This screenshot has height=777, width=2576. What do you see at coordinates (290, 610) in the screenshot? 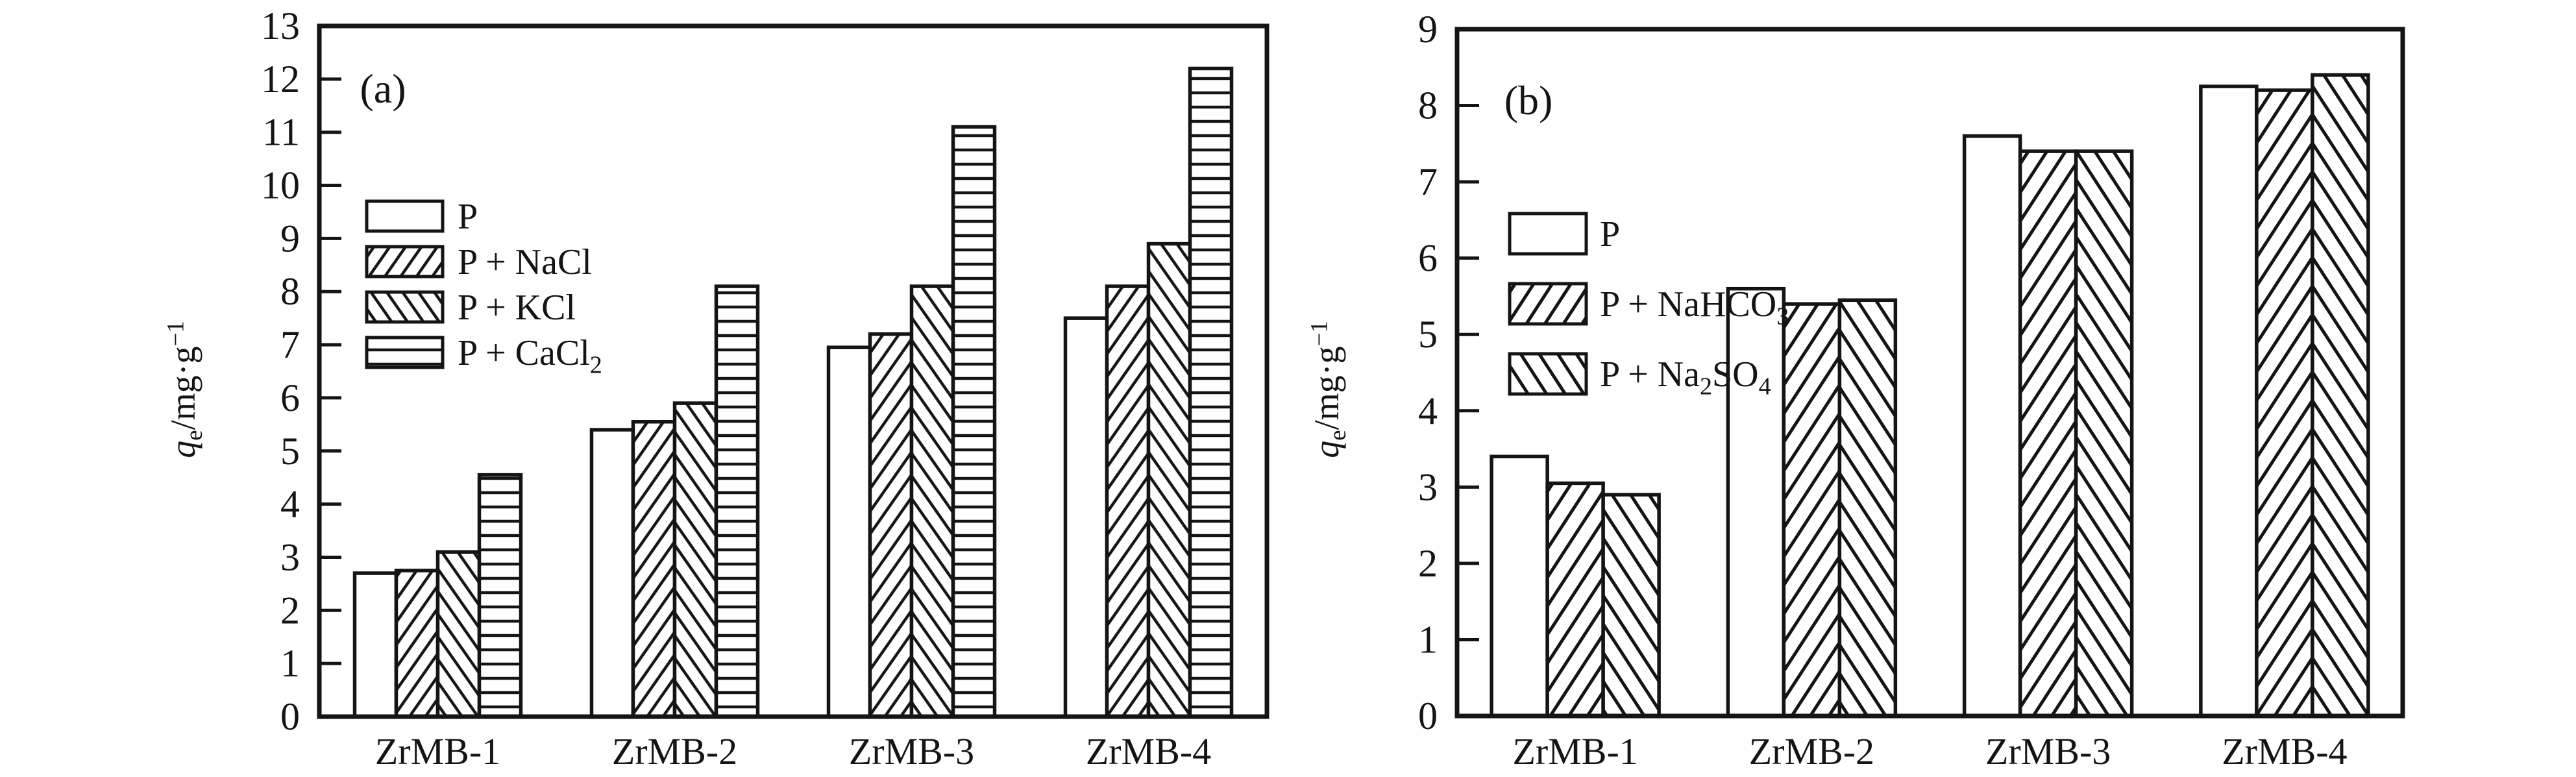
I see `ytick-label-a-2: 2` at bounding box center [290, 610].